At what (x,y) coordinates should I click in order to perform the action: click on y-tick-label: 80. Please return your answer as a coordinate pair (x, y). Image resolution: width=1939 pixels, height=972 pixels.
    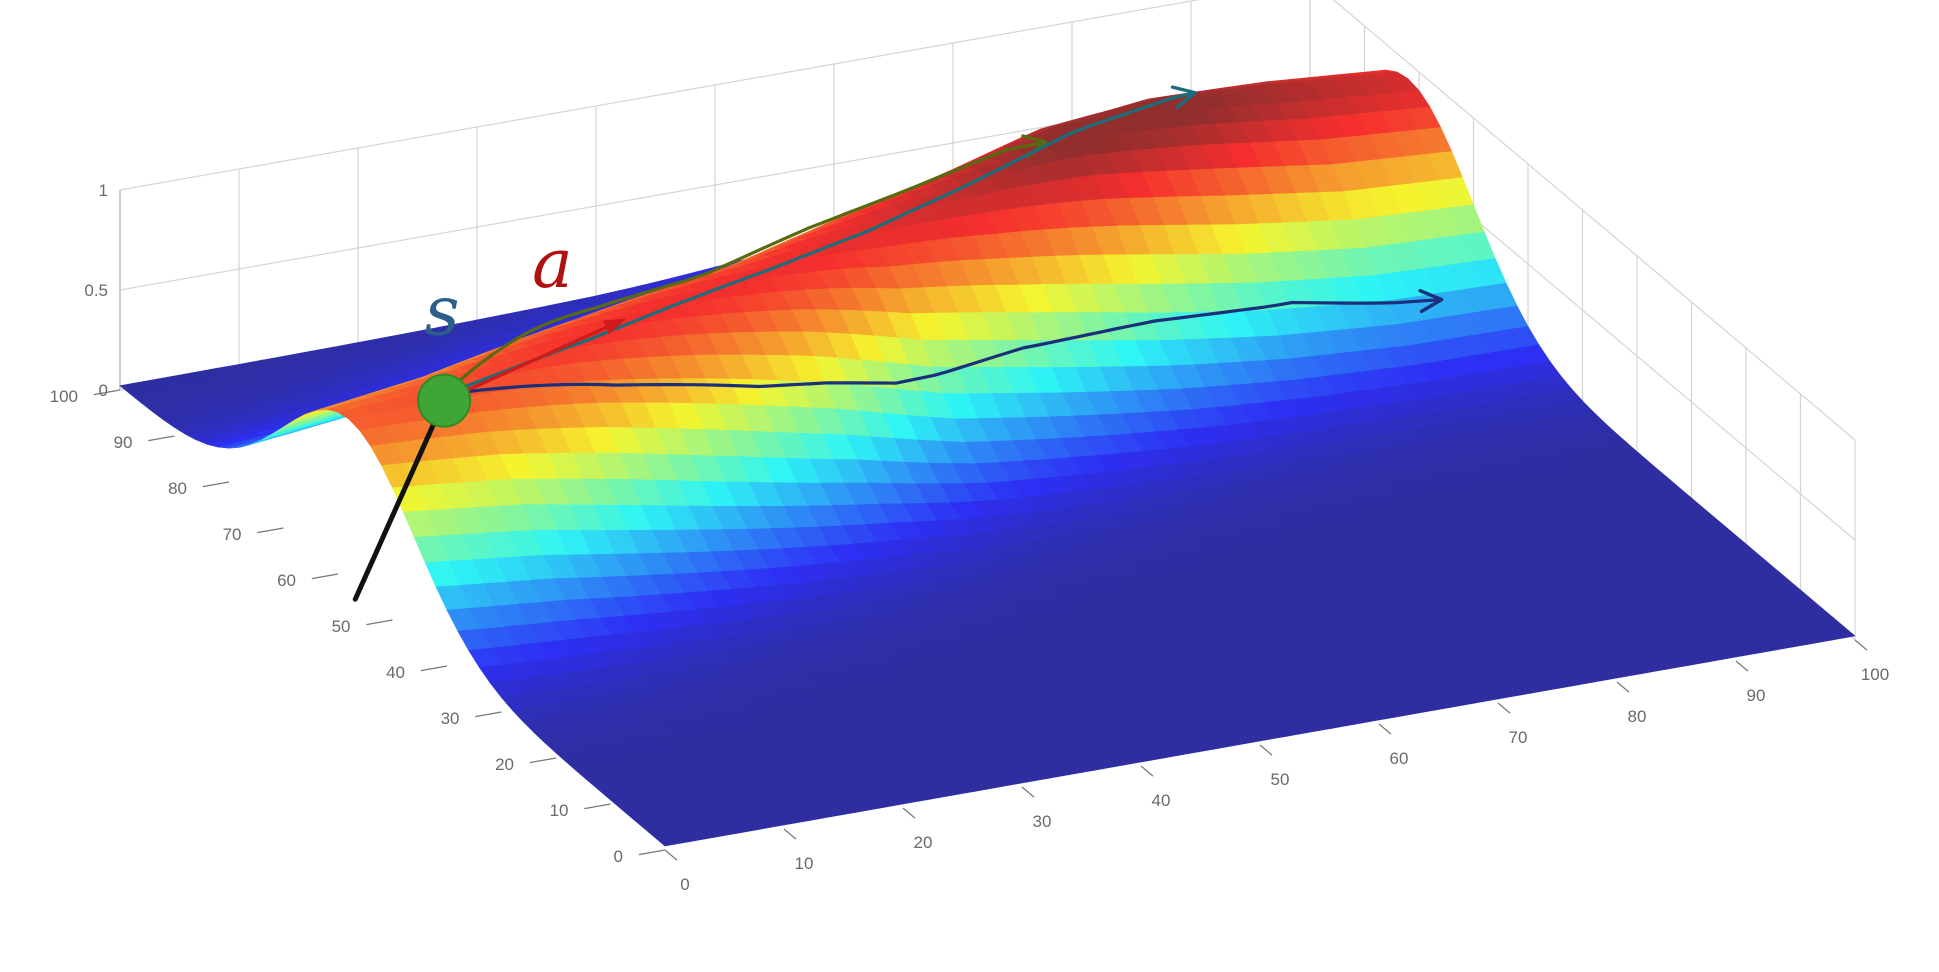
    Looking at the image, I should click on (177, 488).